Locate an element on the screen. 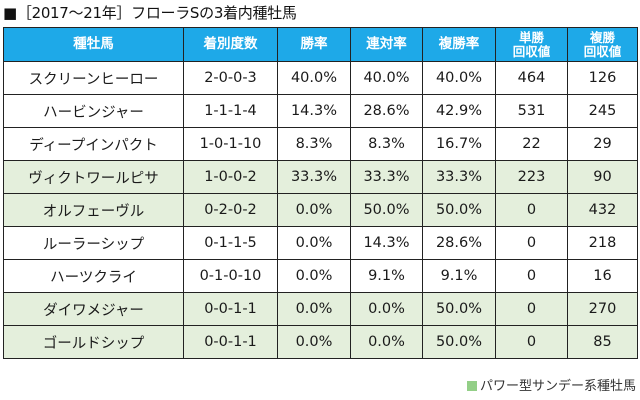 Image resolution: width=640 pixels, height=400 pixels. header-place-return-line1: 複勝 is located at coordinates (602, 37).